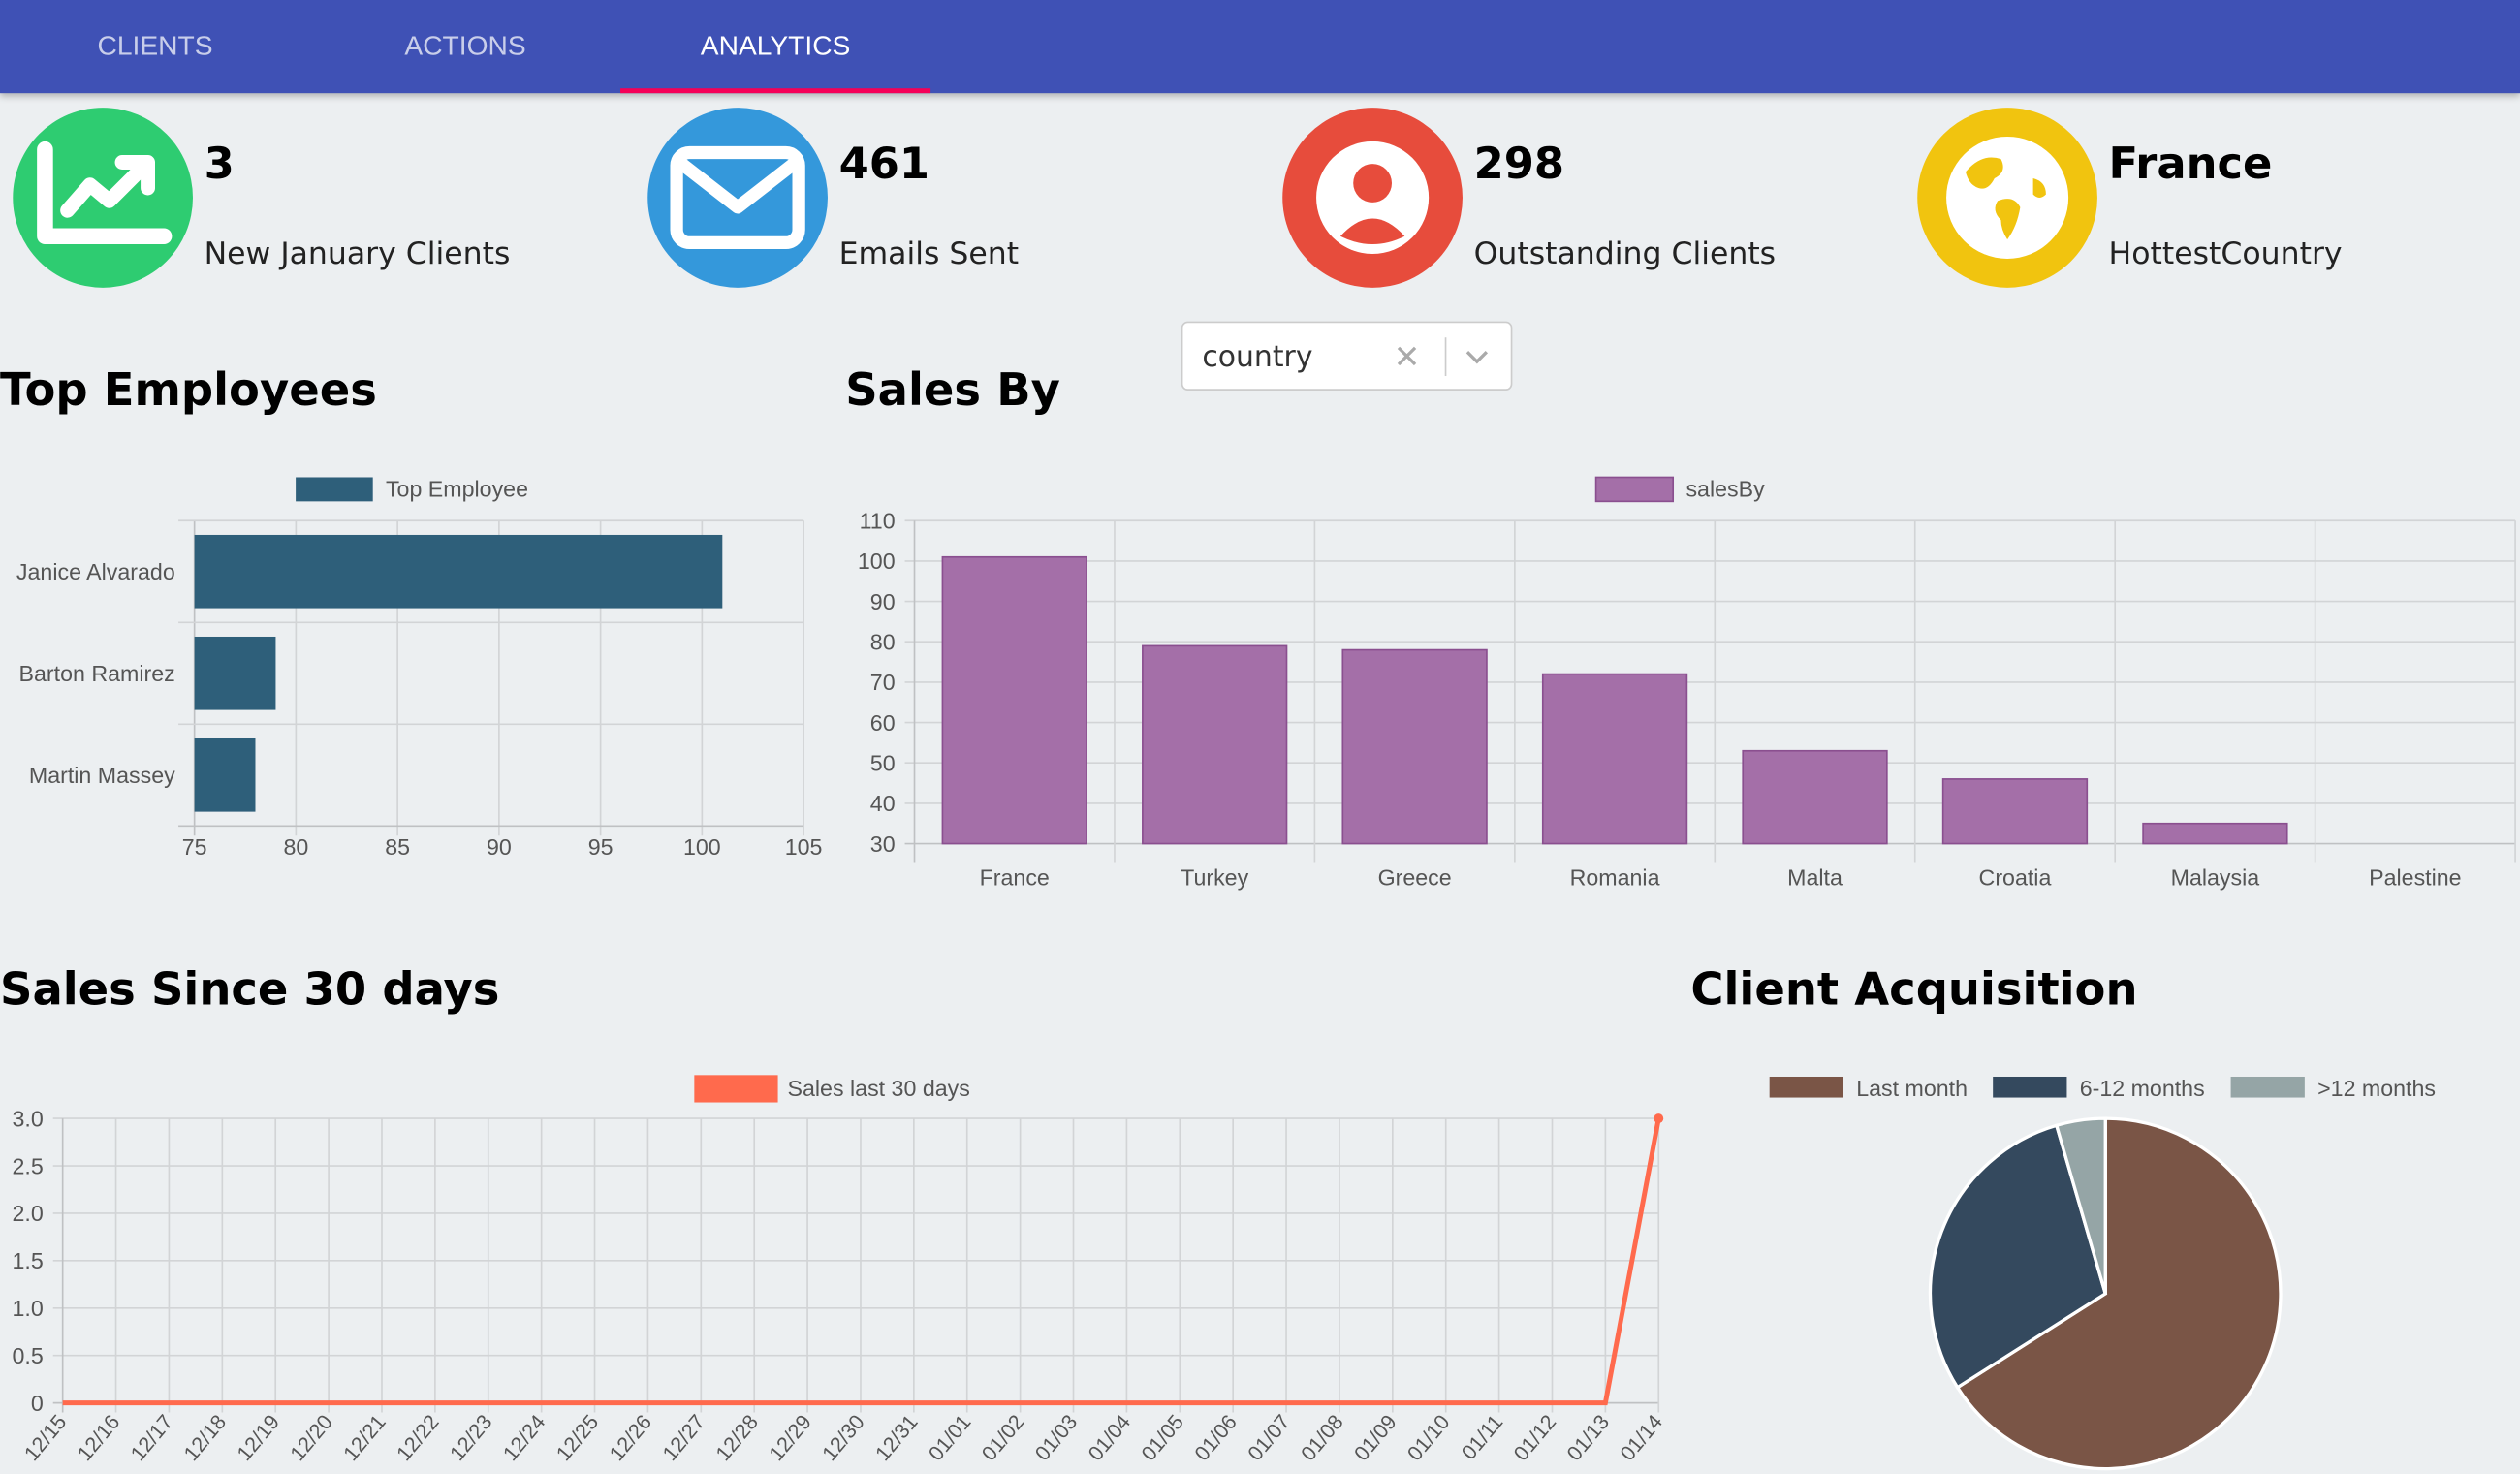  I want to click on tick-label: 30, so click(883, 844).